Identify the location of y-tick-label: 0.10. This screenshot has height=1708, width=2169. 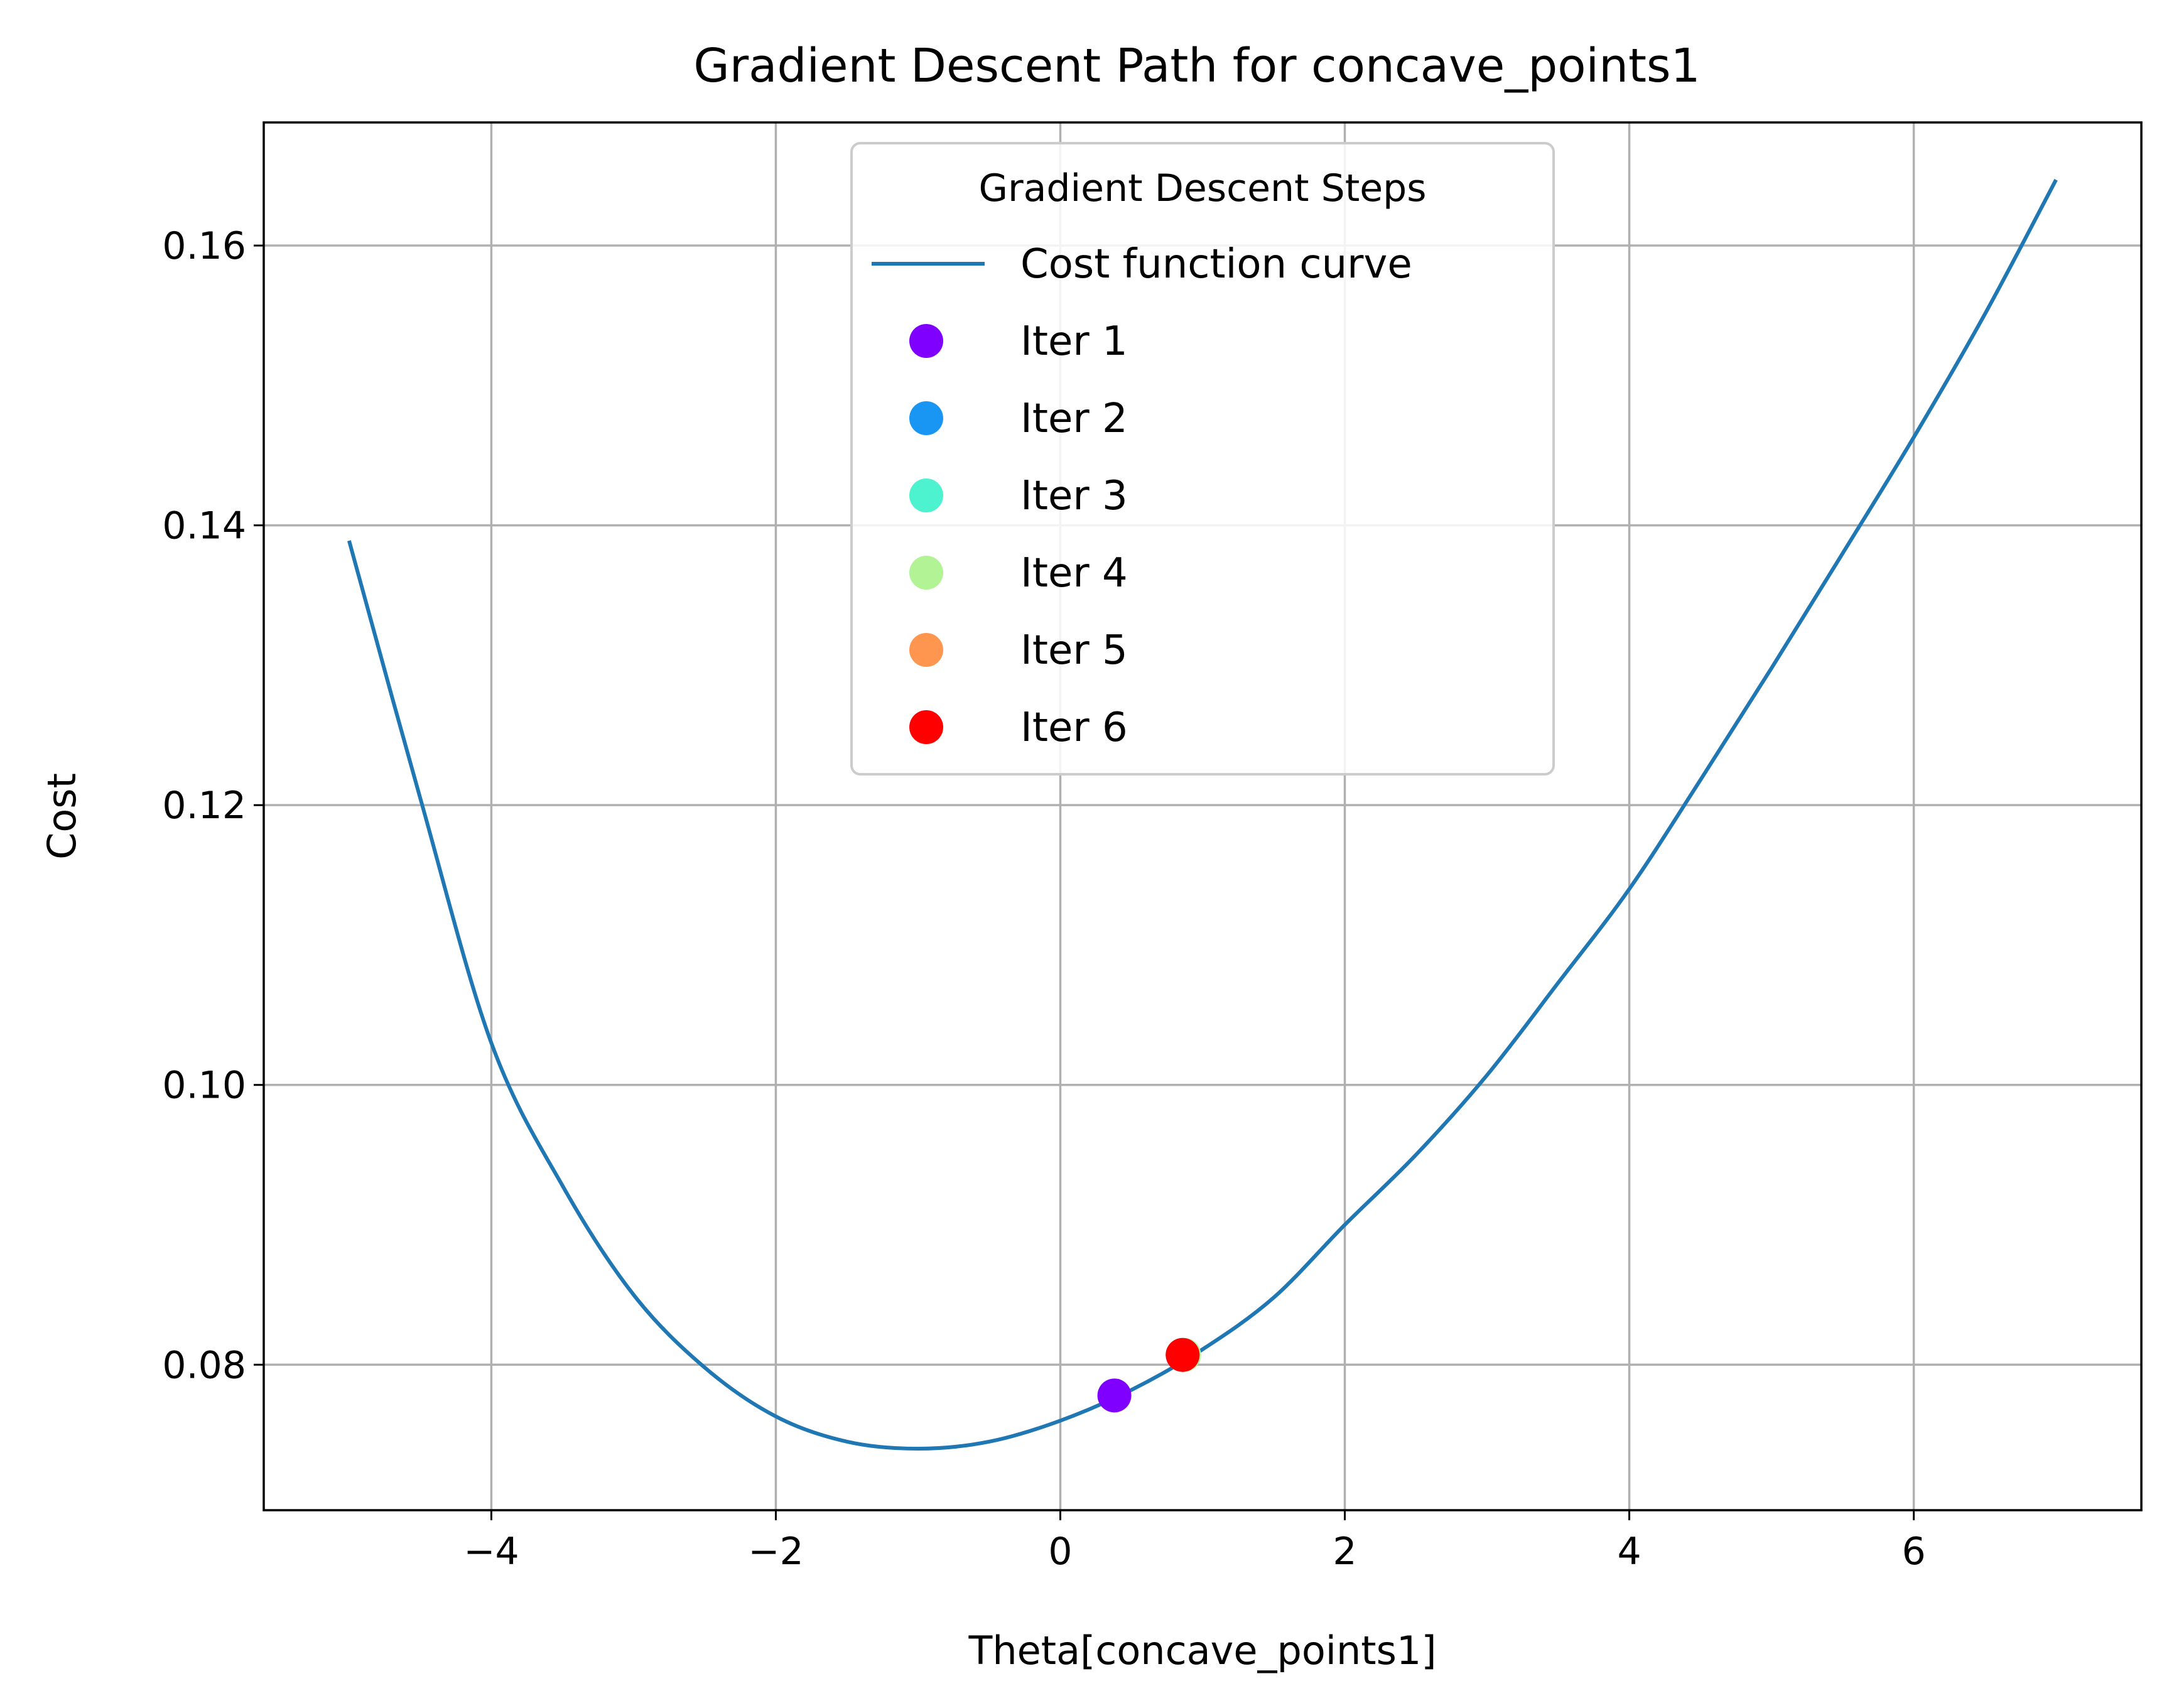
(204, 1086).